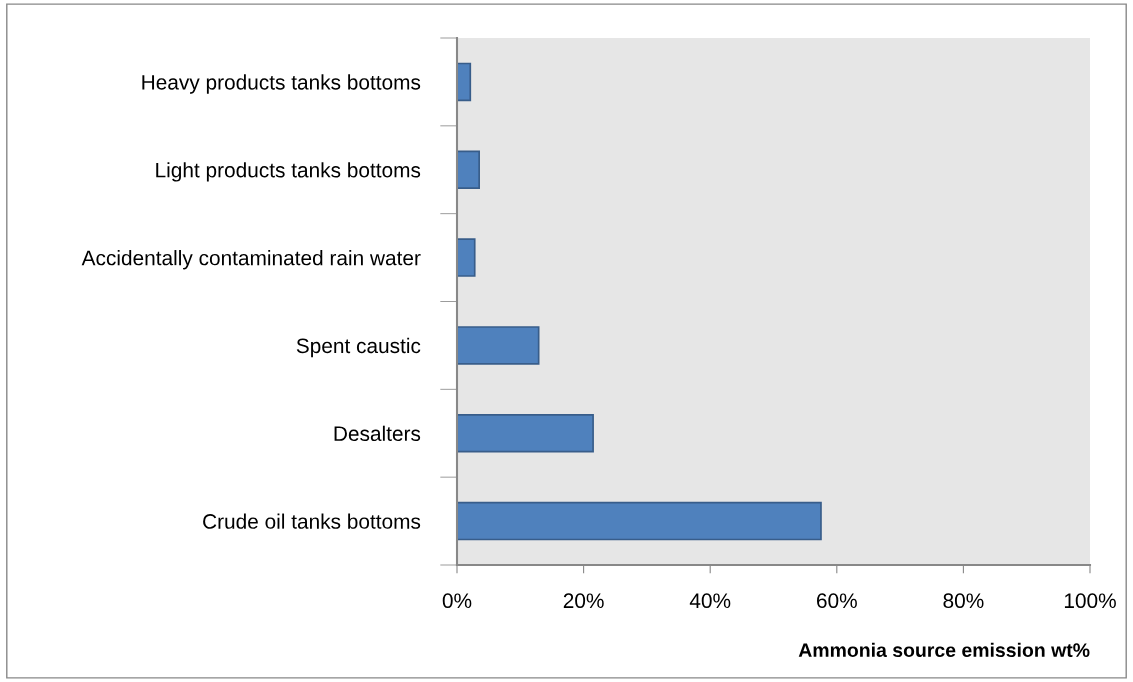  Describe the element at coordinates (358, 347) in the screenshot. I see `y-tick-label: Spent caustic` at that location.